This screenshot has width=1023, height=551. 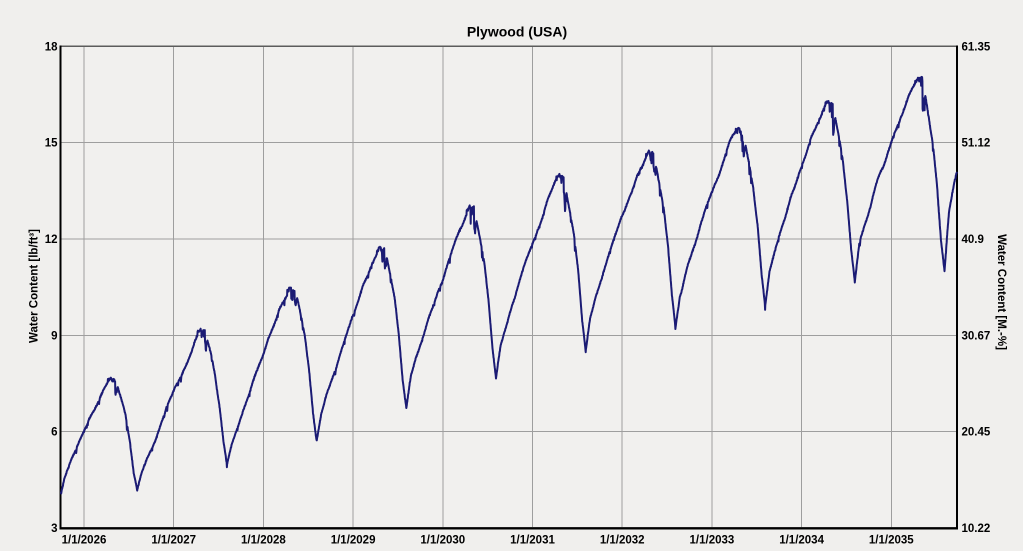 I want to click on svg-text: 1/1/2030, so click(x=442, y=541).